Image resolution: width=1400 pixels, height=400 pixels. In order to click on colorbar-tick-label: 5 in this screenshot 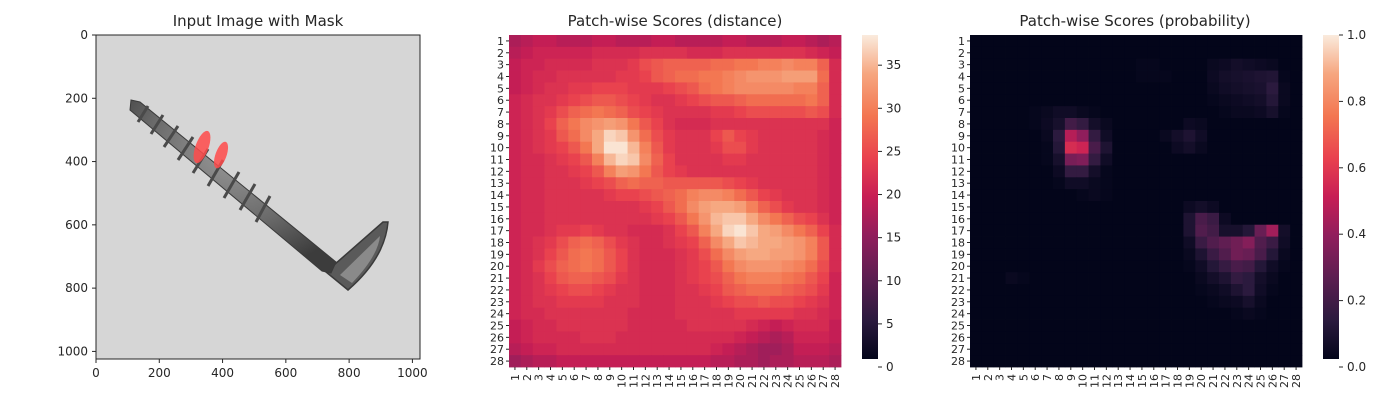, I will do `click(890, 324)`.